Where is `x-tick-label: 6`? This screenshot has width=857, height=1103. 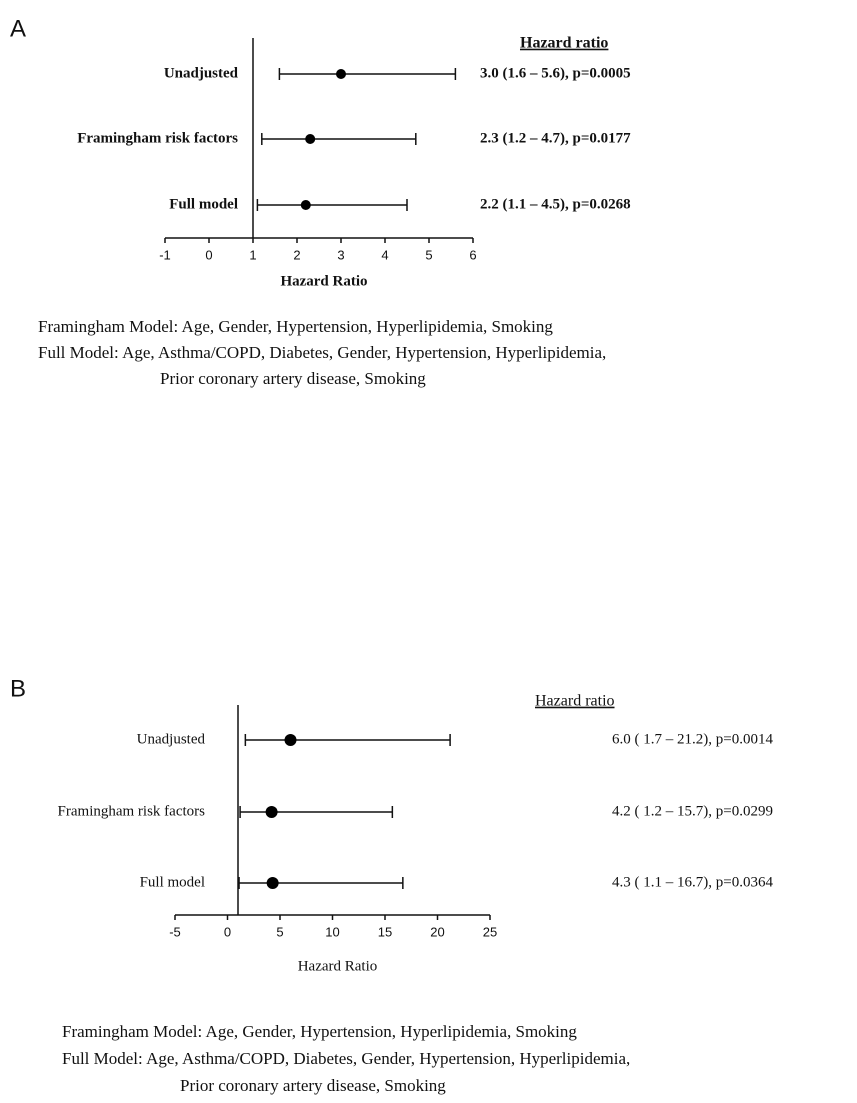
x-tick-label: 6 is located at coordinates (472, 254).